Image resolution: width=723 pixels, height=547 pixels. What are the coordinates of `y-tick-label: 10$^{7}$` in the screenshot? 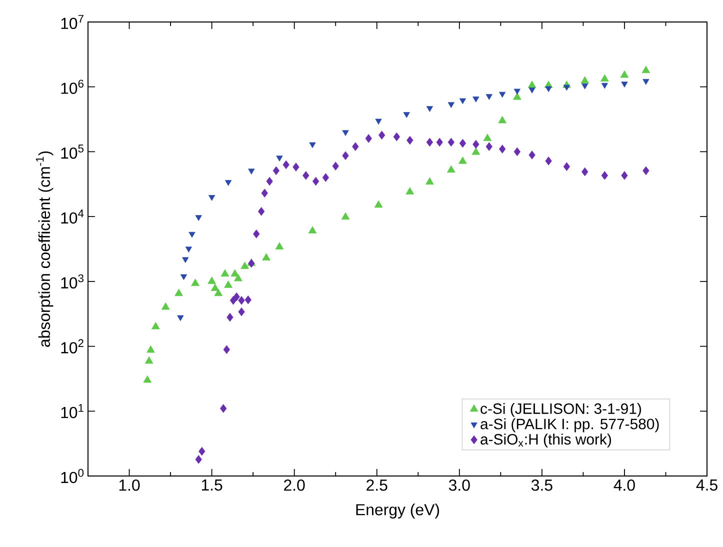 It's located at (72, 22).